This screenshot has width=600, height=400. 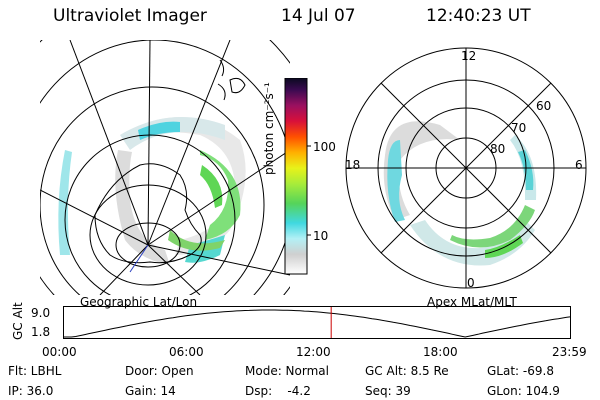 What do you see at coordinates (520, 371) in the screenshot?
I see `status-glat: GLat: -69.8` at bounding box center [520, 371].